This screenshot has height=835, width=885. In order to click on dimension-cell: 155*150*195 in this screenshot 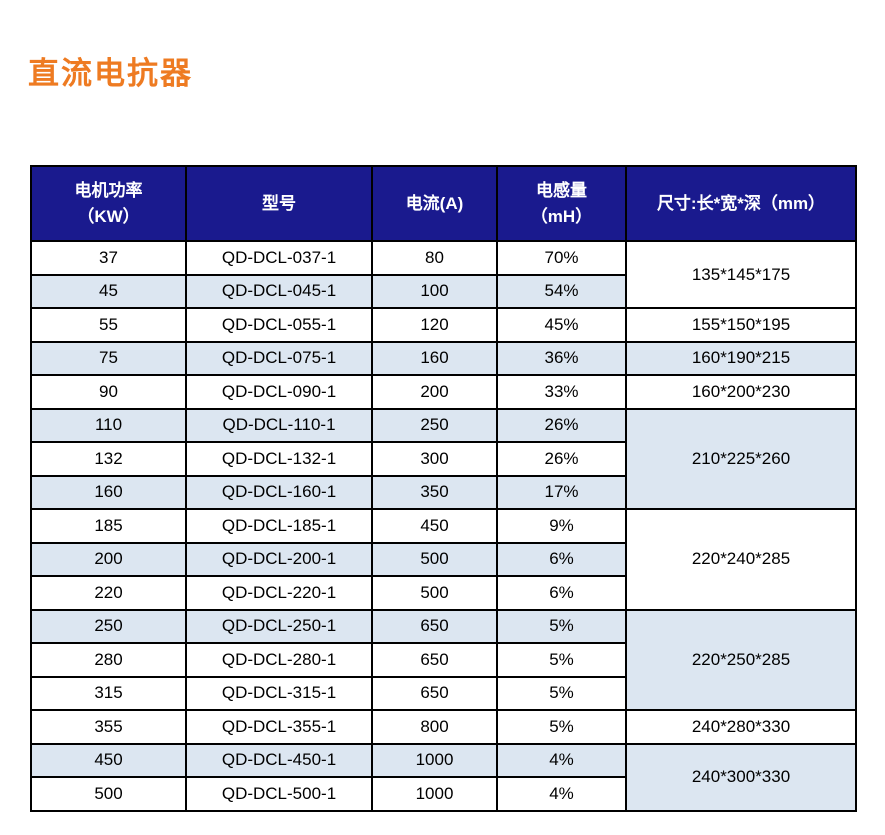, I will do `click(741, 325)`.